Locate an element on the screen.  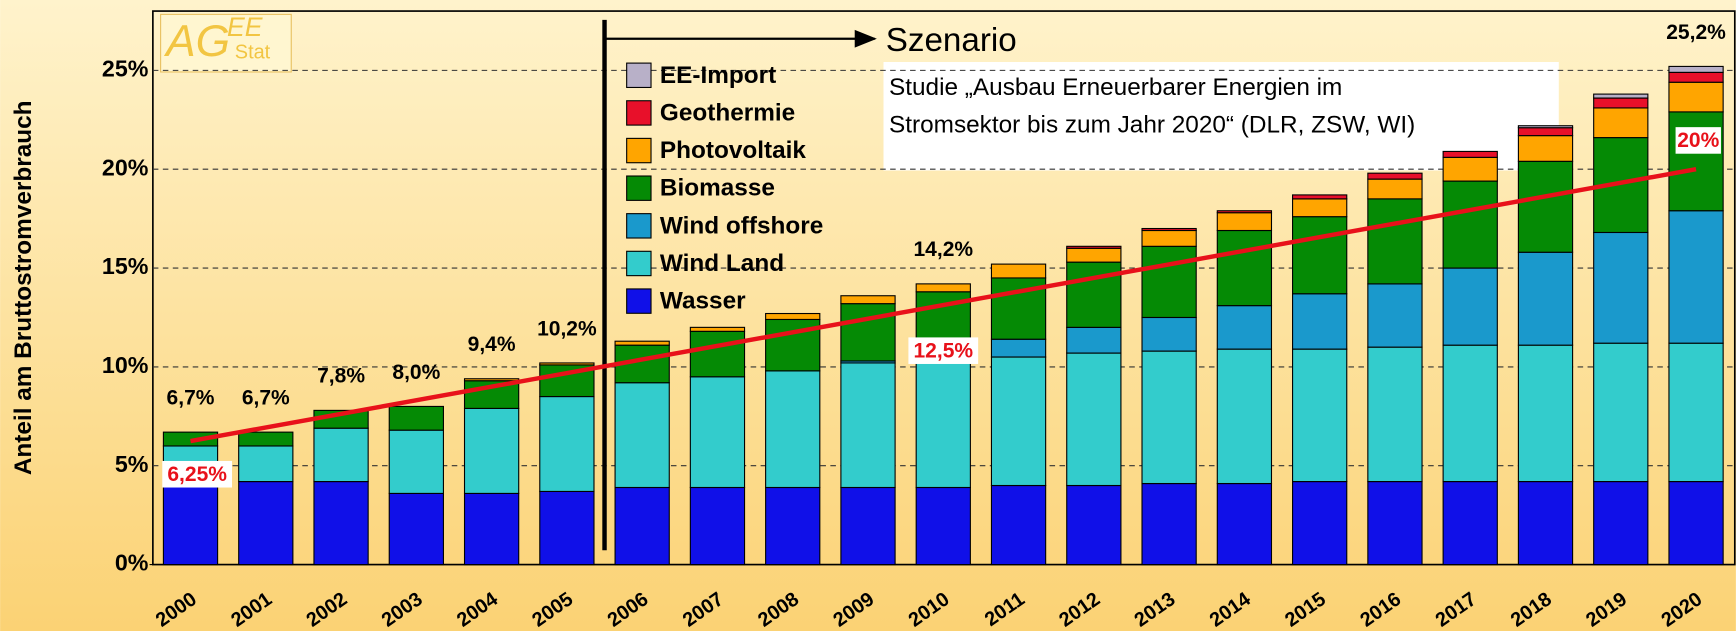
total-label: 25,2% is located at coordinates (1696, 32).